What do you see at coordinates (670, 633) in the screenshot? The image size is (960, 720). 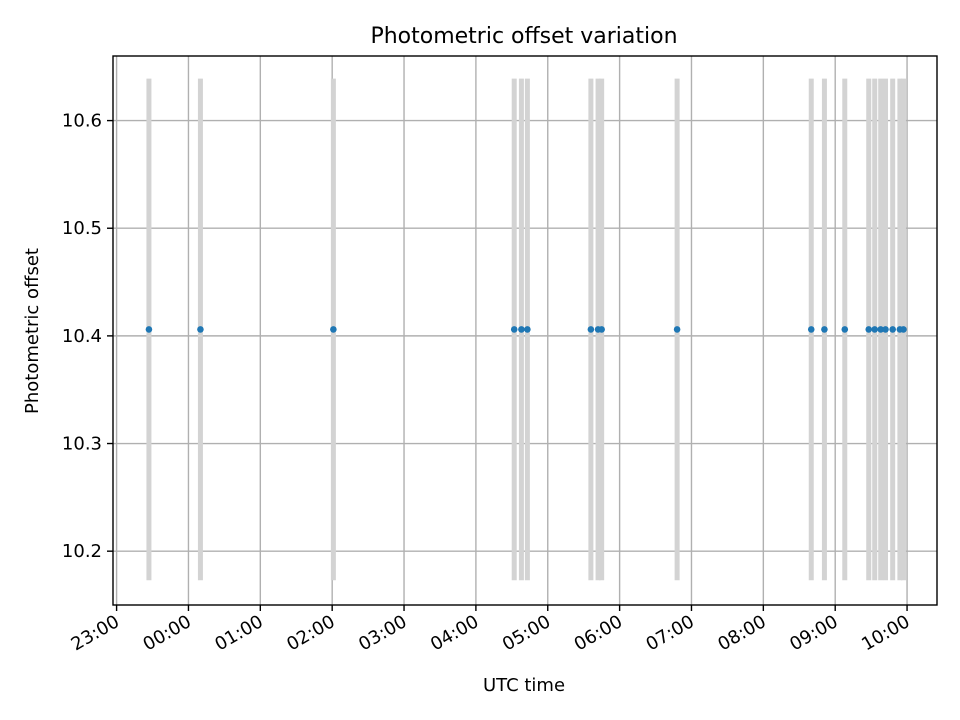 I see `x-tick-label: 07:00` at bounding box center [670, 633].